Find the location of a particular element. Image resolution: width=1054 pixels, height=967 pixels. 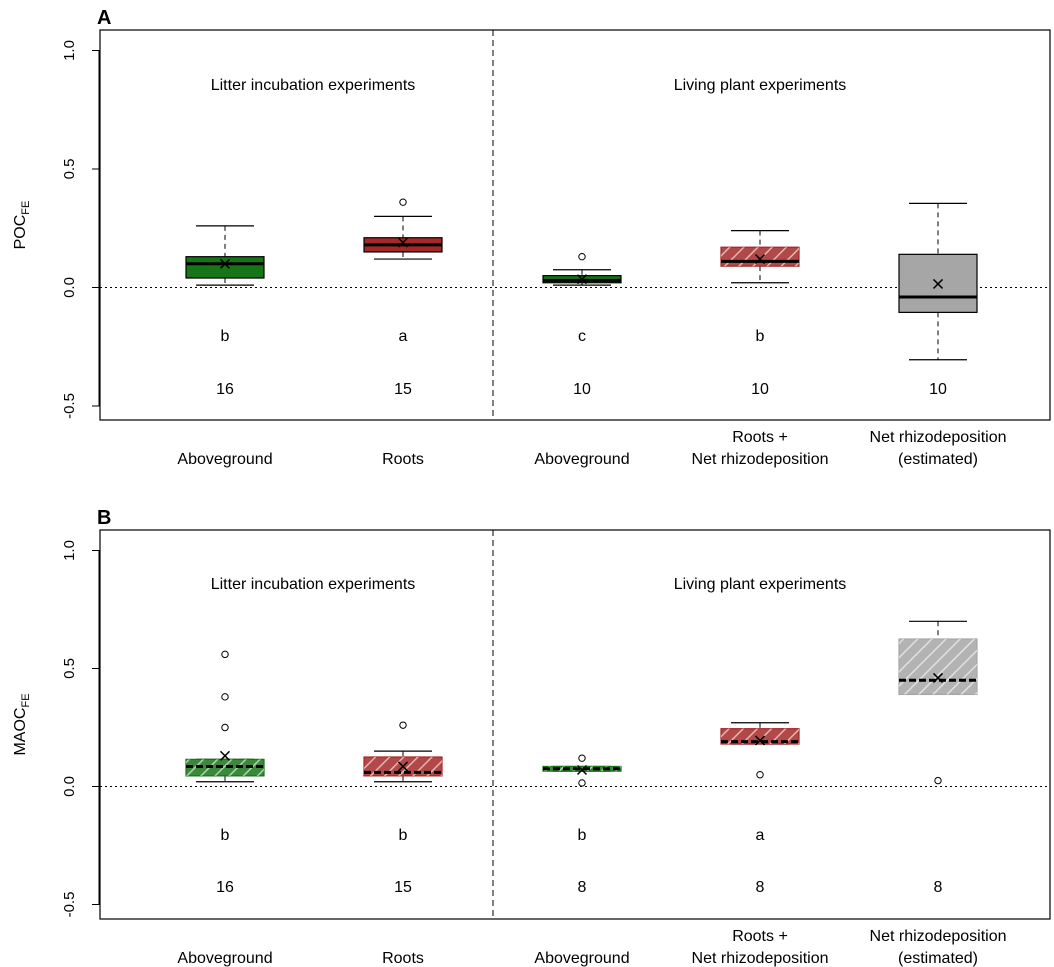

box-4: a8 is located at coordinates (760, 809).